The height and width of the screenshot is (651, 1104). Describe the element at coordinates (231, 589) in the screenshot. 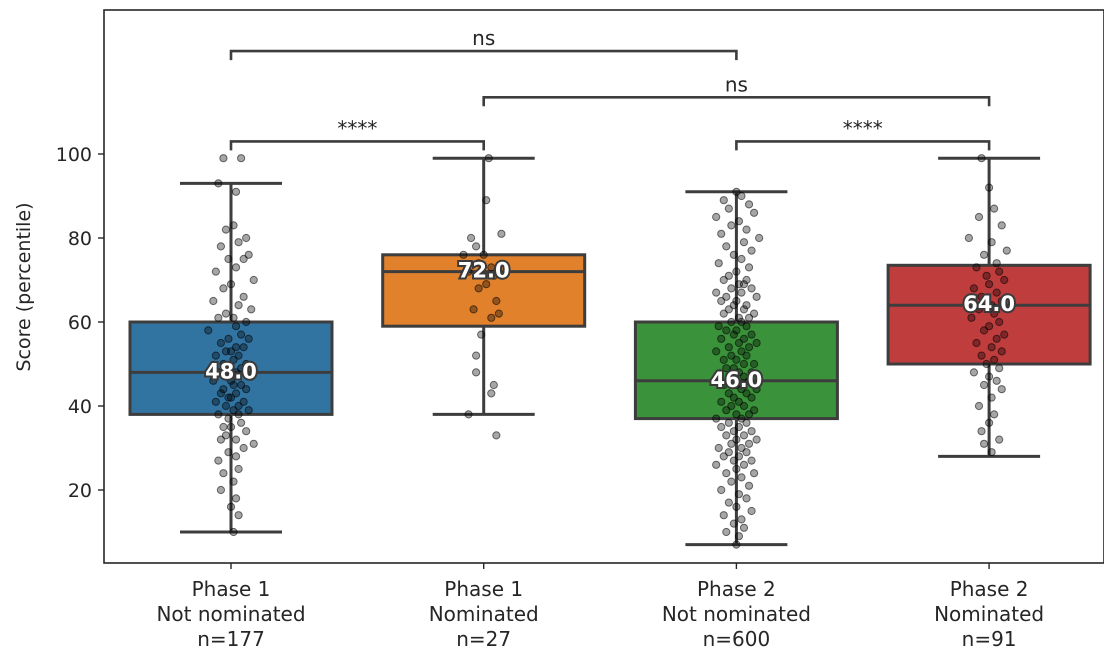

I see `x-tick-label: Phase 1` at that location.